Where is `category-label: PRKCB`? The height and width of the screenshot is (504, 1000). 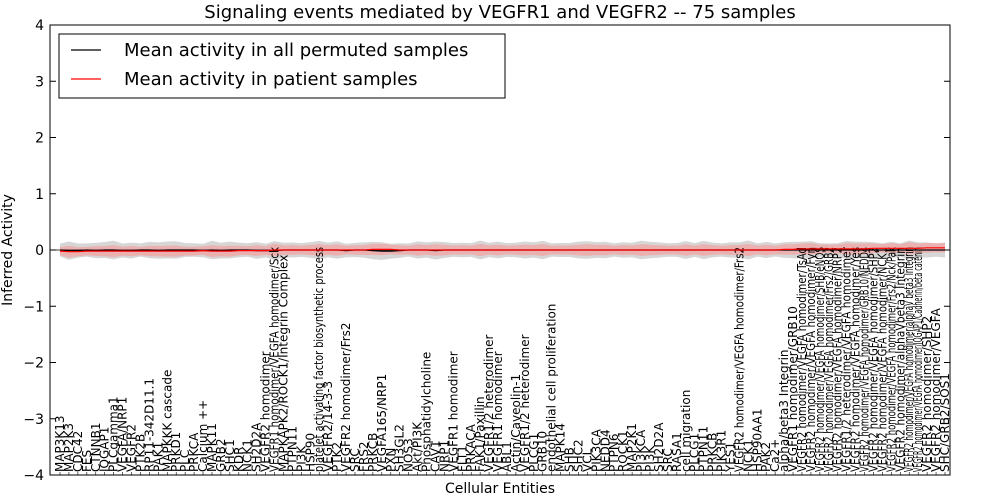
category-label: PRKCB is located at coordinates (713, 452).